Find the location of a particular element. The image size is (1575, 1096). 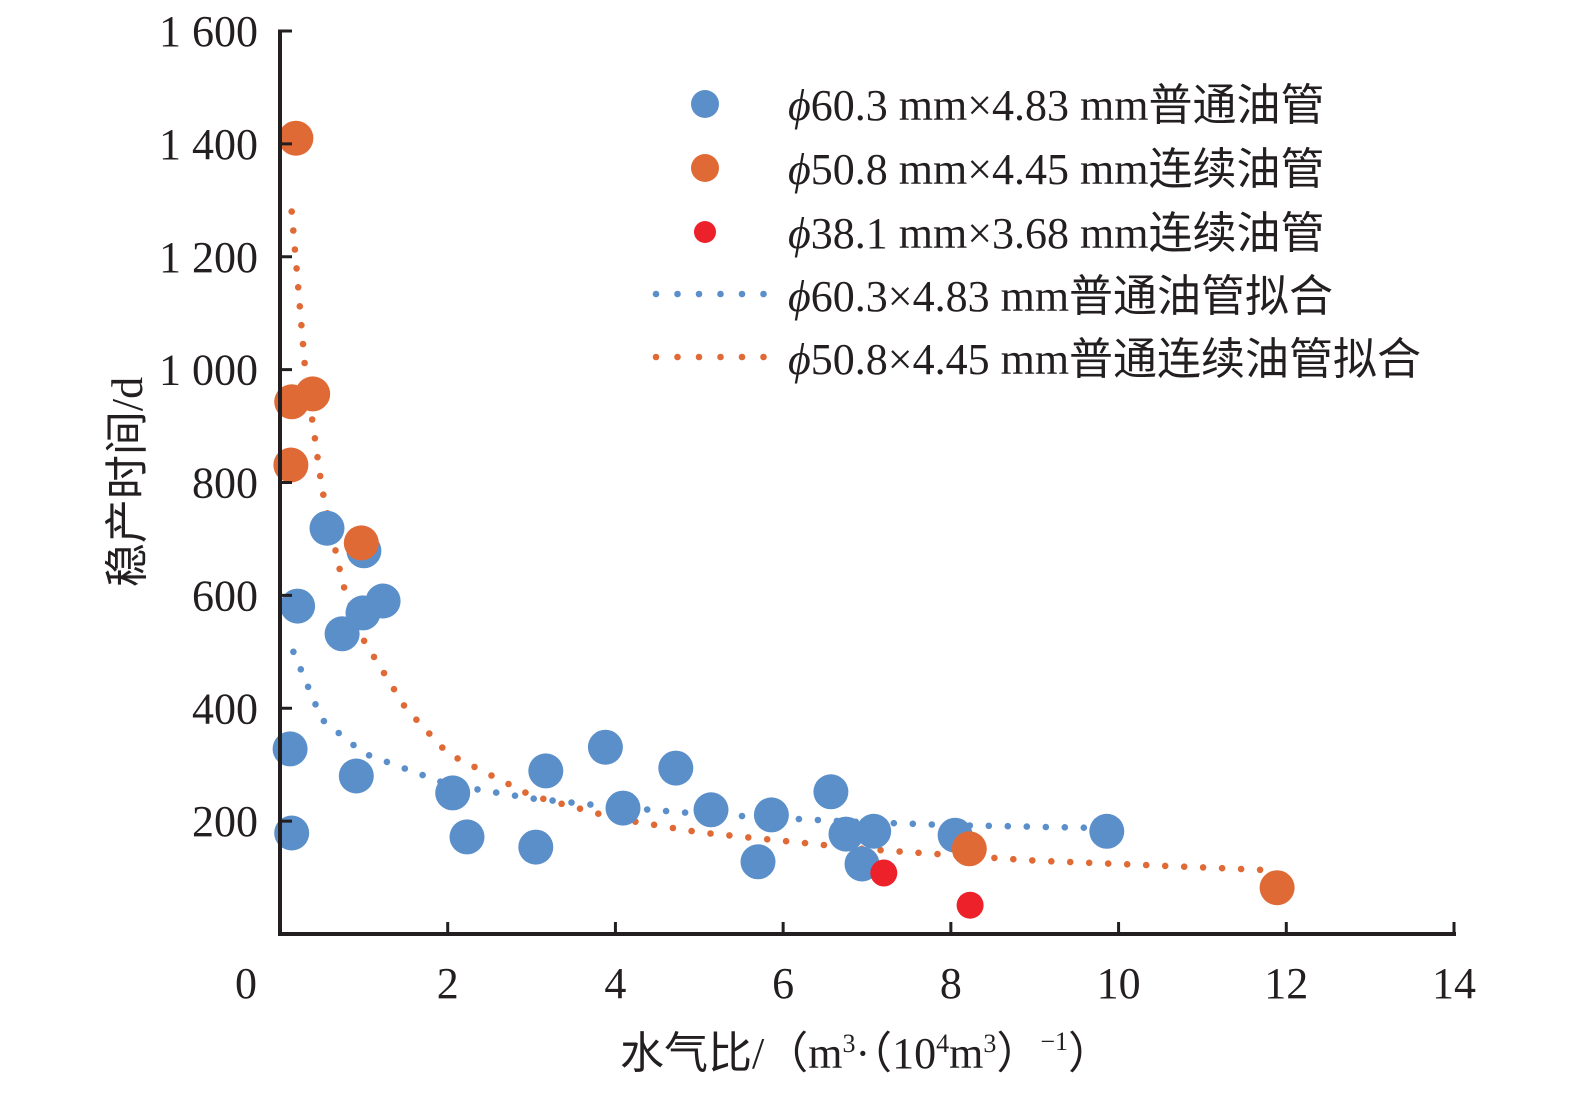

x-tick-label: 6 is located at coordinates (783, 983).